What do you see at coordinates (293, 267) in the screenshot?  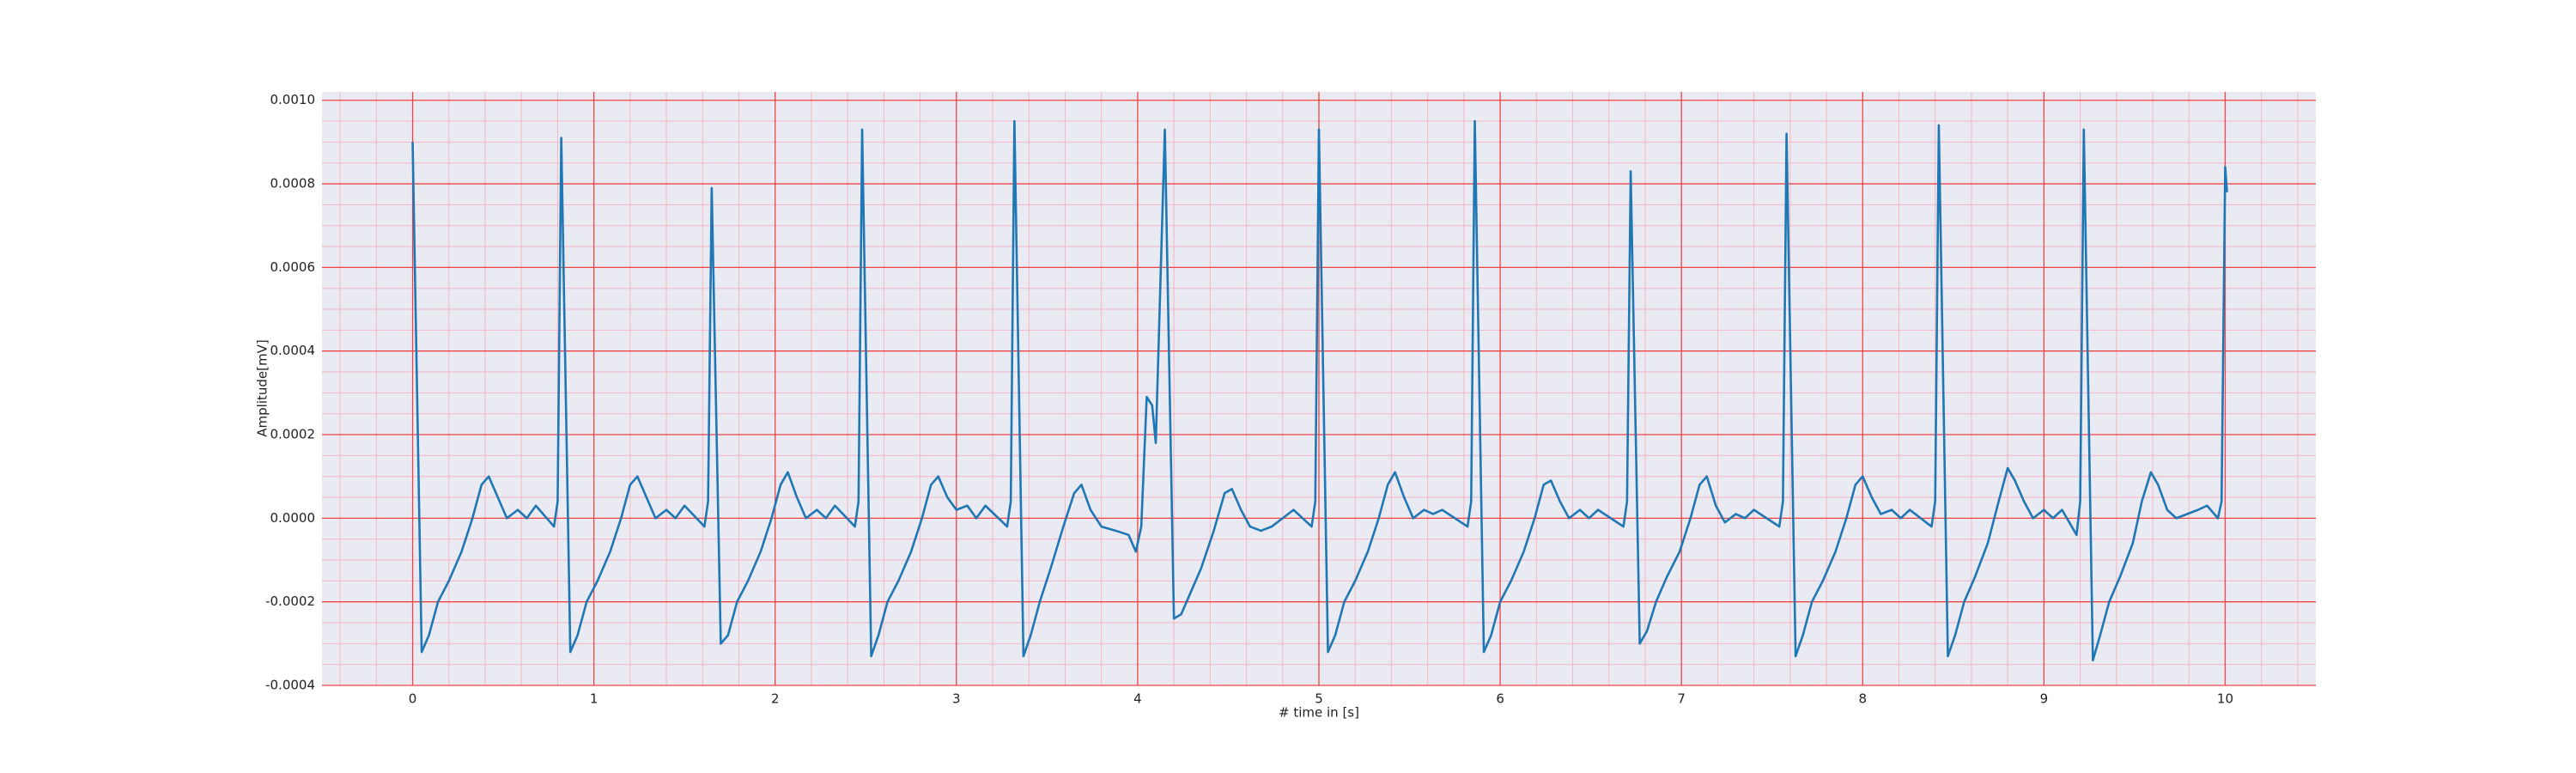 I see `y-tick-label: 0.0006` at bounding box center [293, 267].